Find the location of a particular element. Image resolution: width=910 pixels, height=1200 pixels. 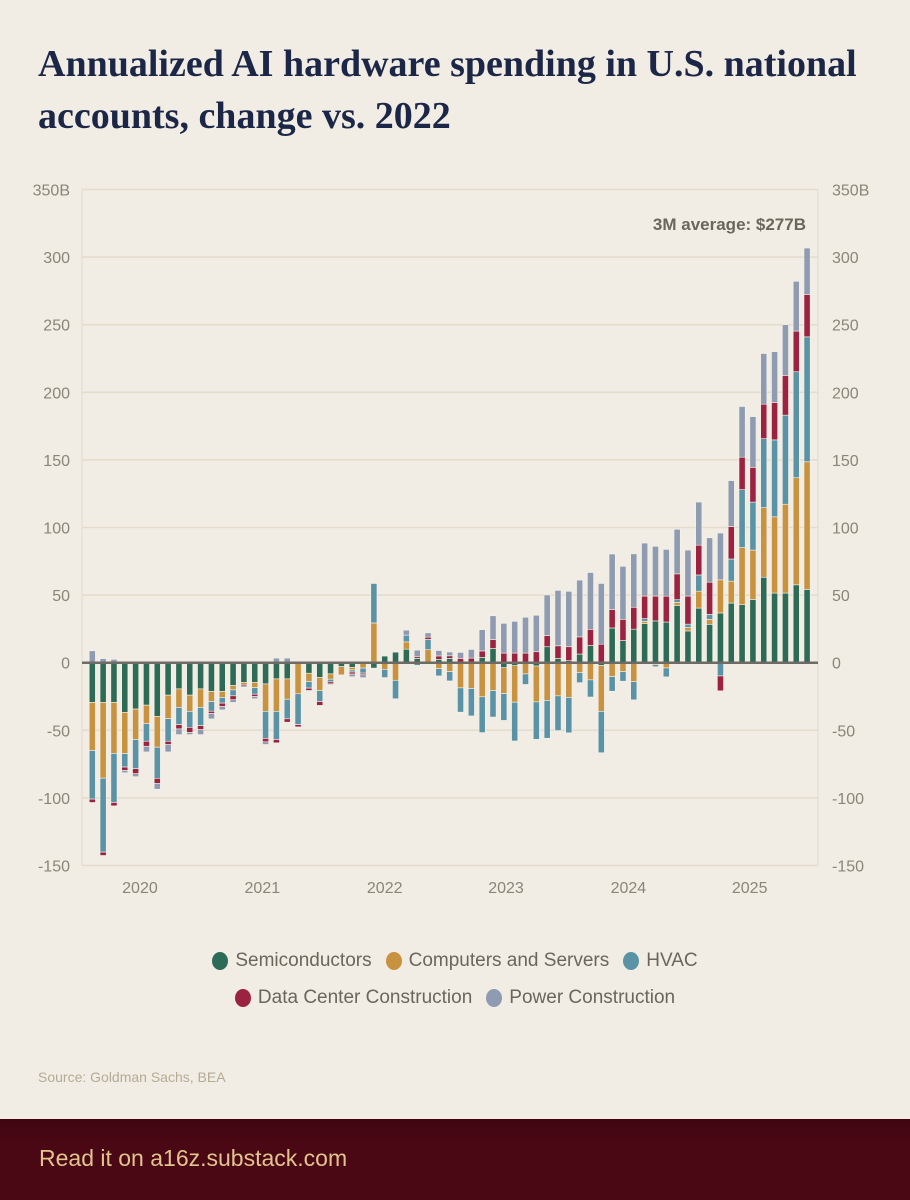

x-tick-label: 2020 is located at coordinates (140, 888).